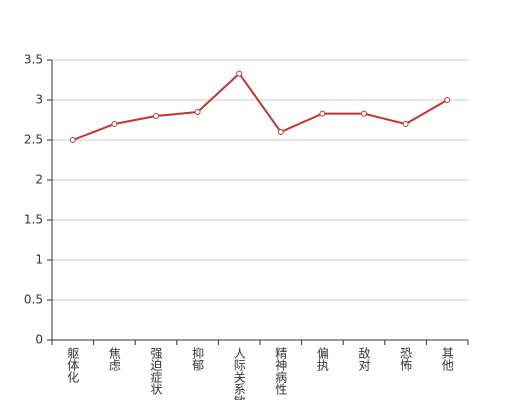 This screenshot has width=520, height=400. What do you see at coordinates (39, 180) in the screenshot?
I see `y-tick-label: 2` at bounding box center [39, 180].